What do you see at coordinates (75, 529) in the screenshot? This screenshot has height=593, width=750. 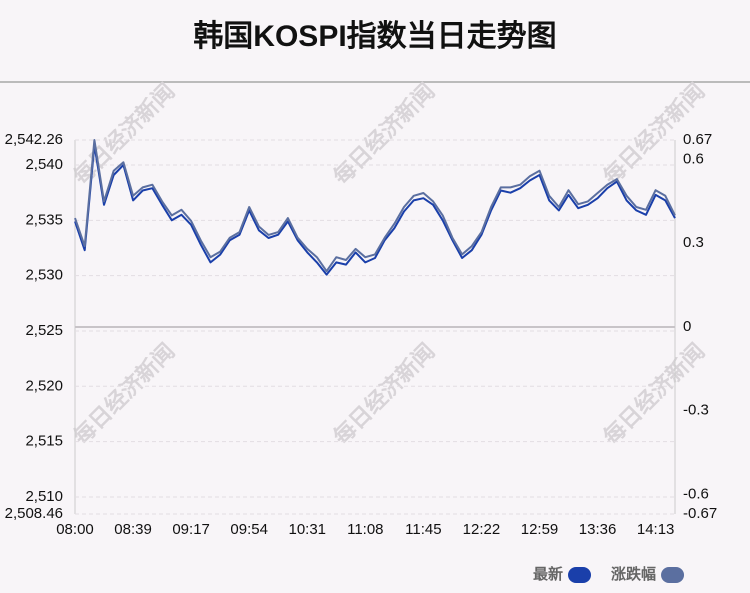 I see `x-tick-label: 08:00` at bounding box center [75, 529].